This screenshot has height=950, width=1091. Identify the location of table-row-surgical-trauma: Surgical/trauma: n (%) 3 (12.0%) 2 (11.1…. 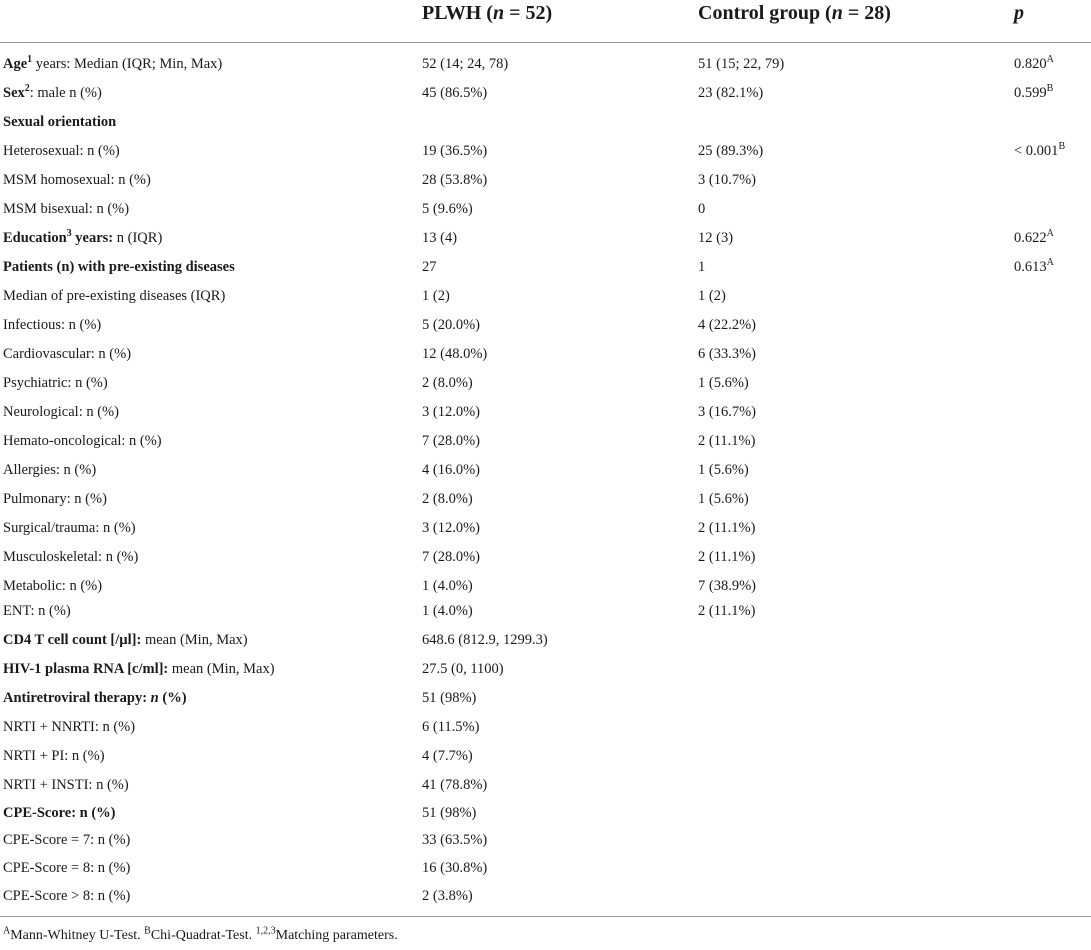
(545, 529).